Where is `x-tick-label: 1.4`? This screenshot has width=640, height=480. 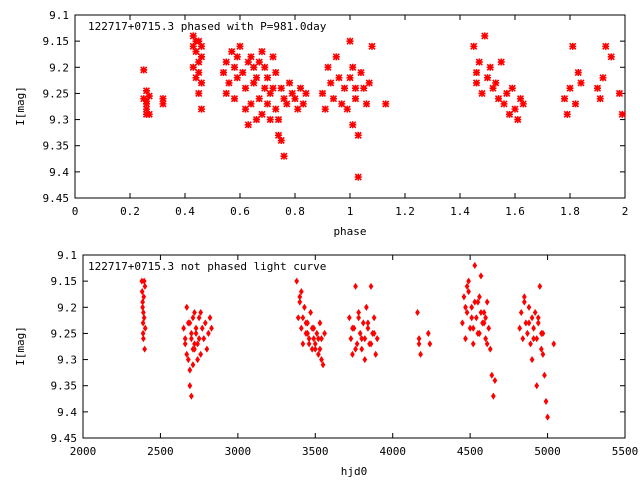 x-tick-label: 1.4 is located at coordinates (460, 211).